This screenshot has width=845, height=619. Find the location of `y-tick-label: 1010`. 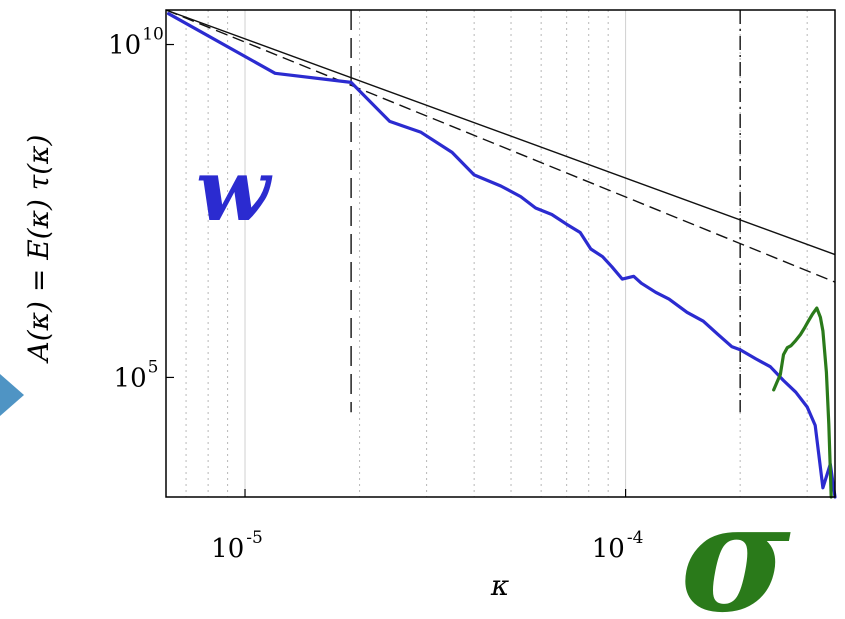

y-tick-label: 1010 is located at coordinates (136, 43).